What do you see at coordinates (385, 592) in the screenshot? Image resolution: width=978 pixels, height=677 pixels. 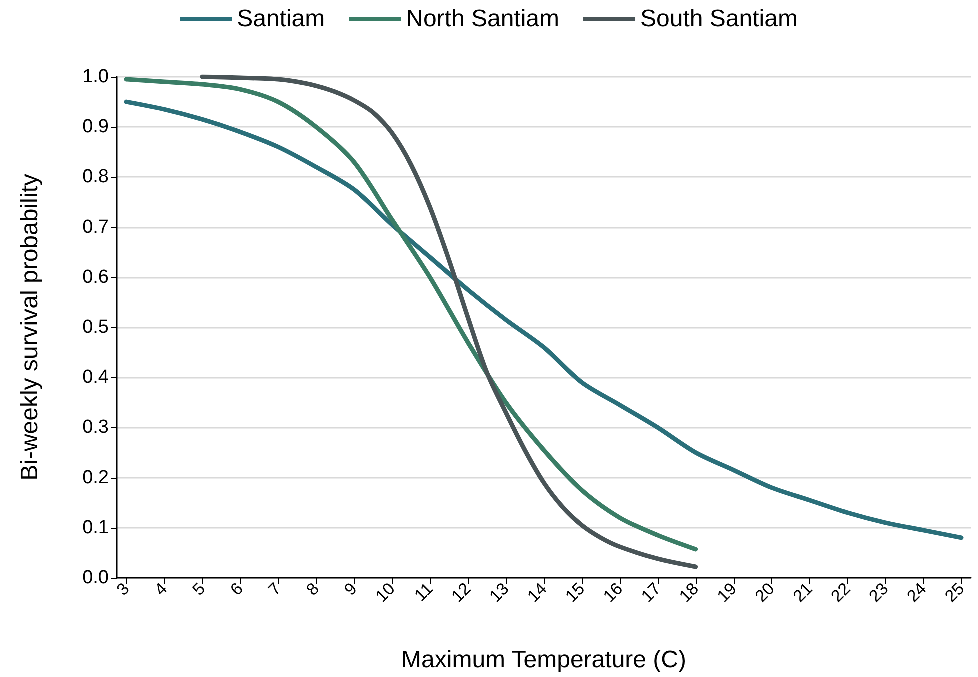 I see `x-tick-label: 10` at bounding box center [385, 592].